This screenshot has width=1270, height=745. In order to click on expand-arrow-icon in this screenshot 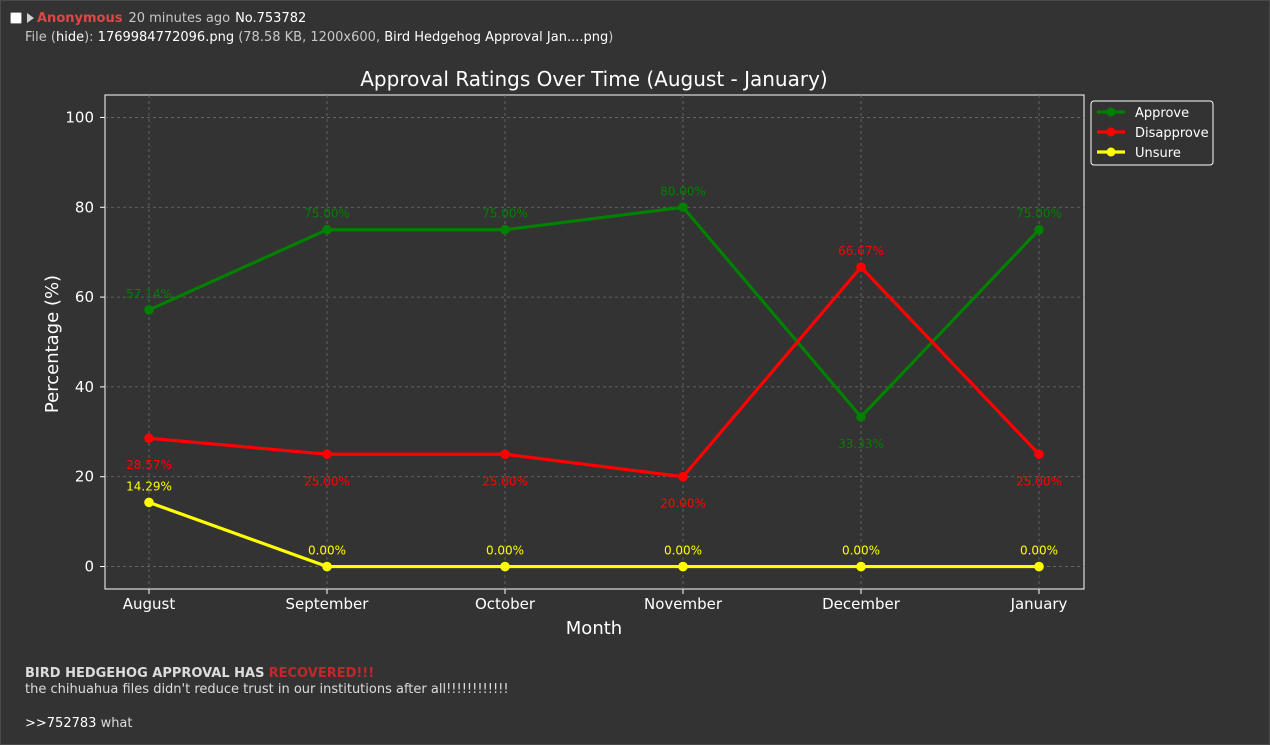, I will do `click(30, 18)`.